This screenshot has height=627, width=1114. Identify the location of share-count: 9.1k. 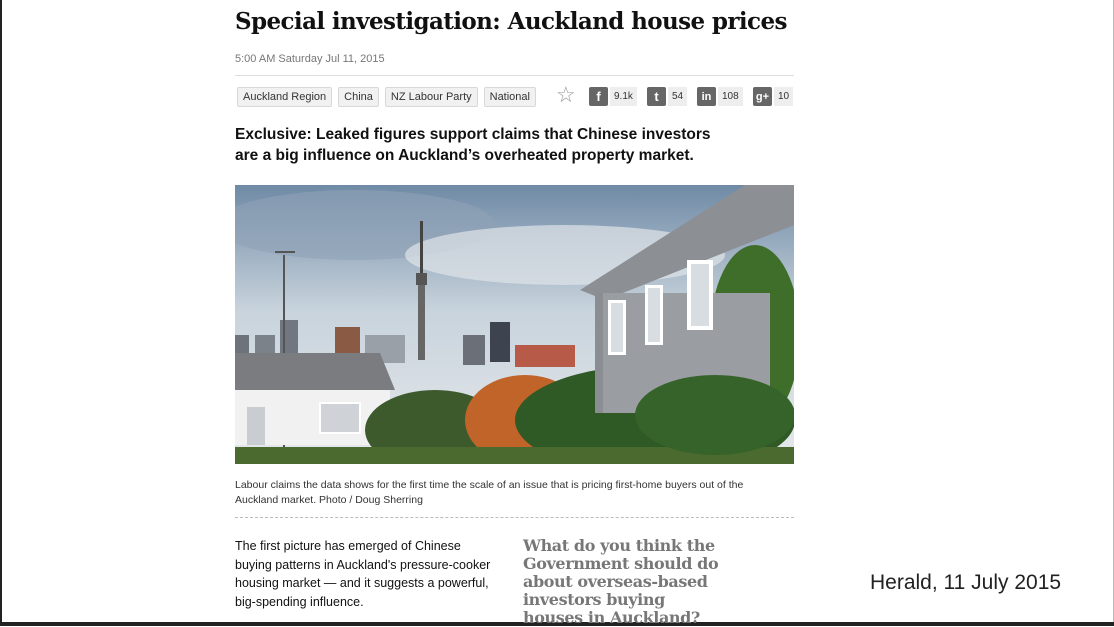
(623, 96).